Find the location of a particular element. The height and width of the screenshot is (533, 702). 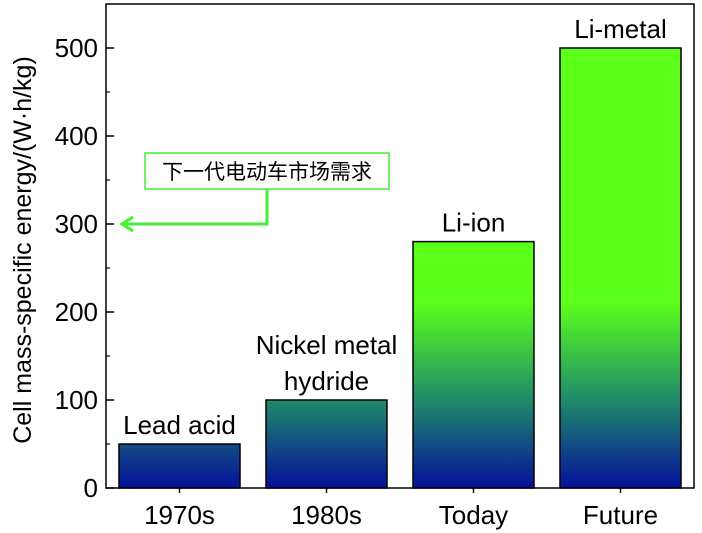

x-tick-label: Future is located at coordinates (620, 515).